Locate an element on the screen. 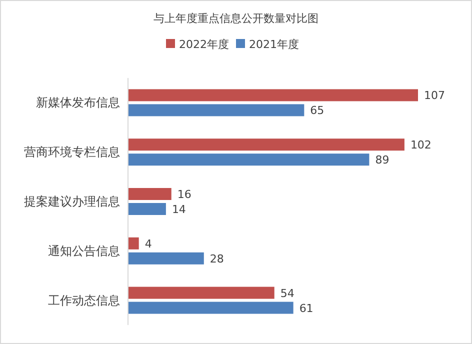  data-label: 28 is located at coordinates (217, 259).